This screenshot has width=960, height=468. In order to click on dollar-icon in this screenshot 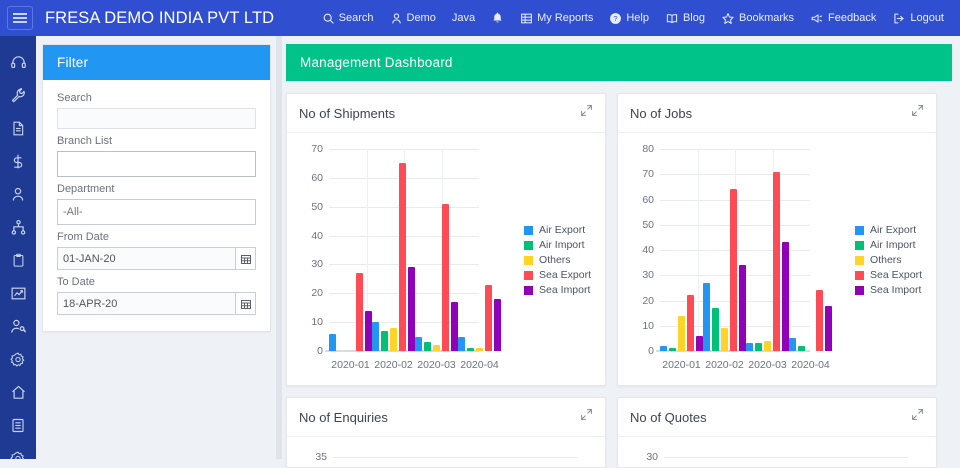, I will do `click(18, 161)`.